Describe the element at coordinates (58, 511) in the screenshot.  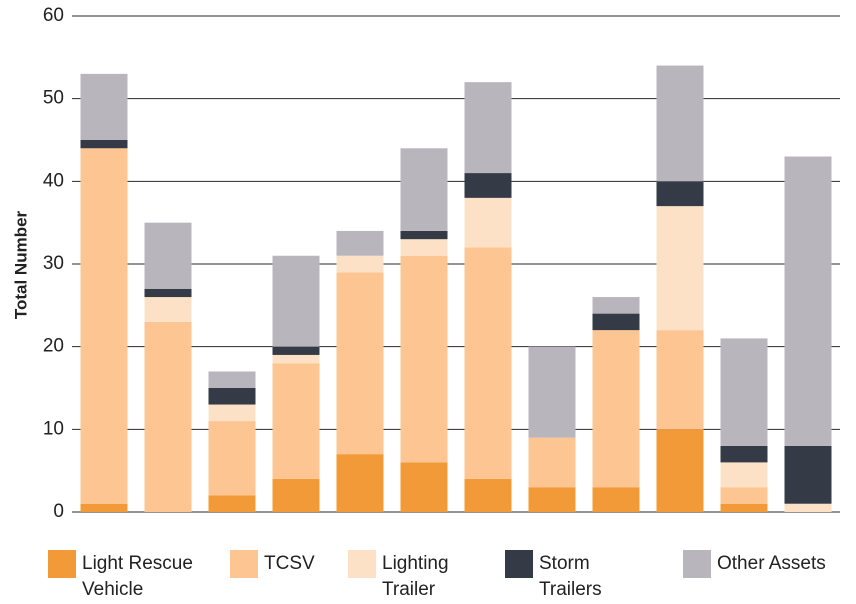
I see `y-tick-label: 0` at that location.